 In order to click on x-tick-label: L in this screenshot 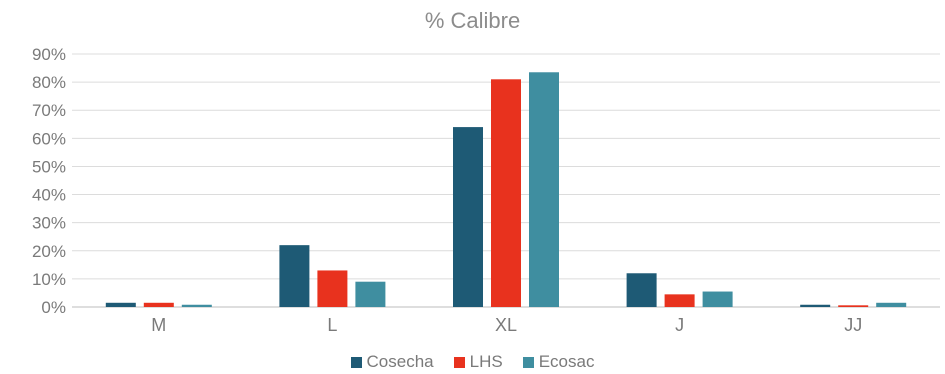, I will do `click(332, 325)`.